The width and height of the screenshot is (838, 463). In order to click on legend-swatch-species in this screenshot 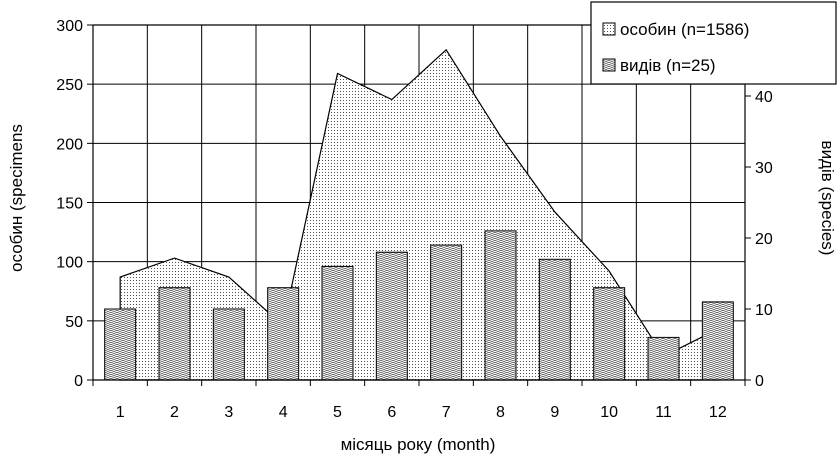, I will do `click(609, 65)`.